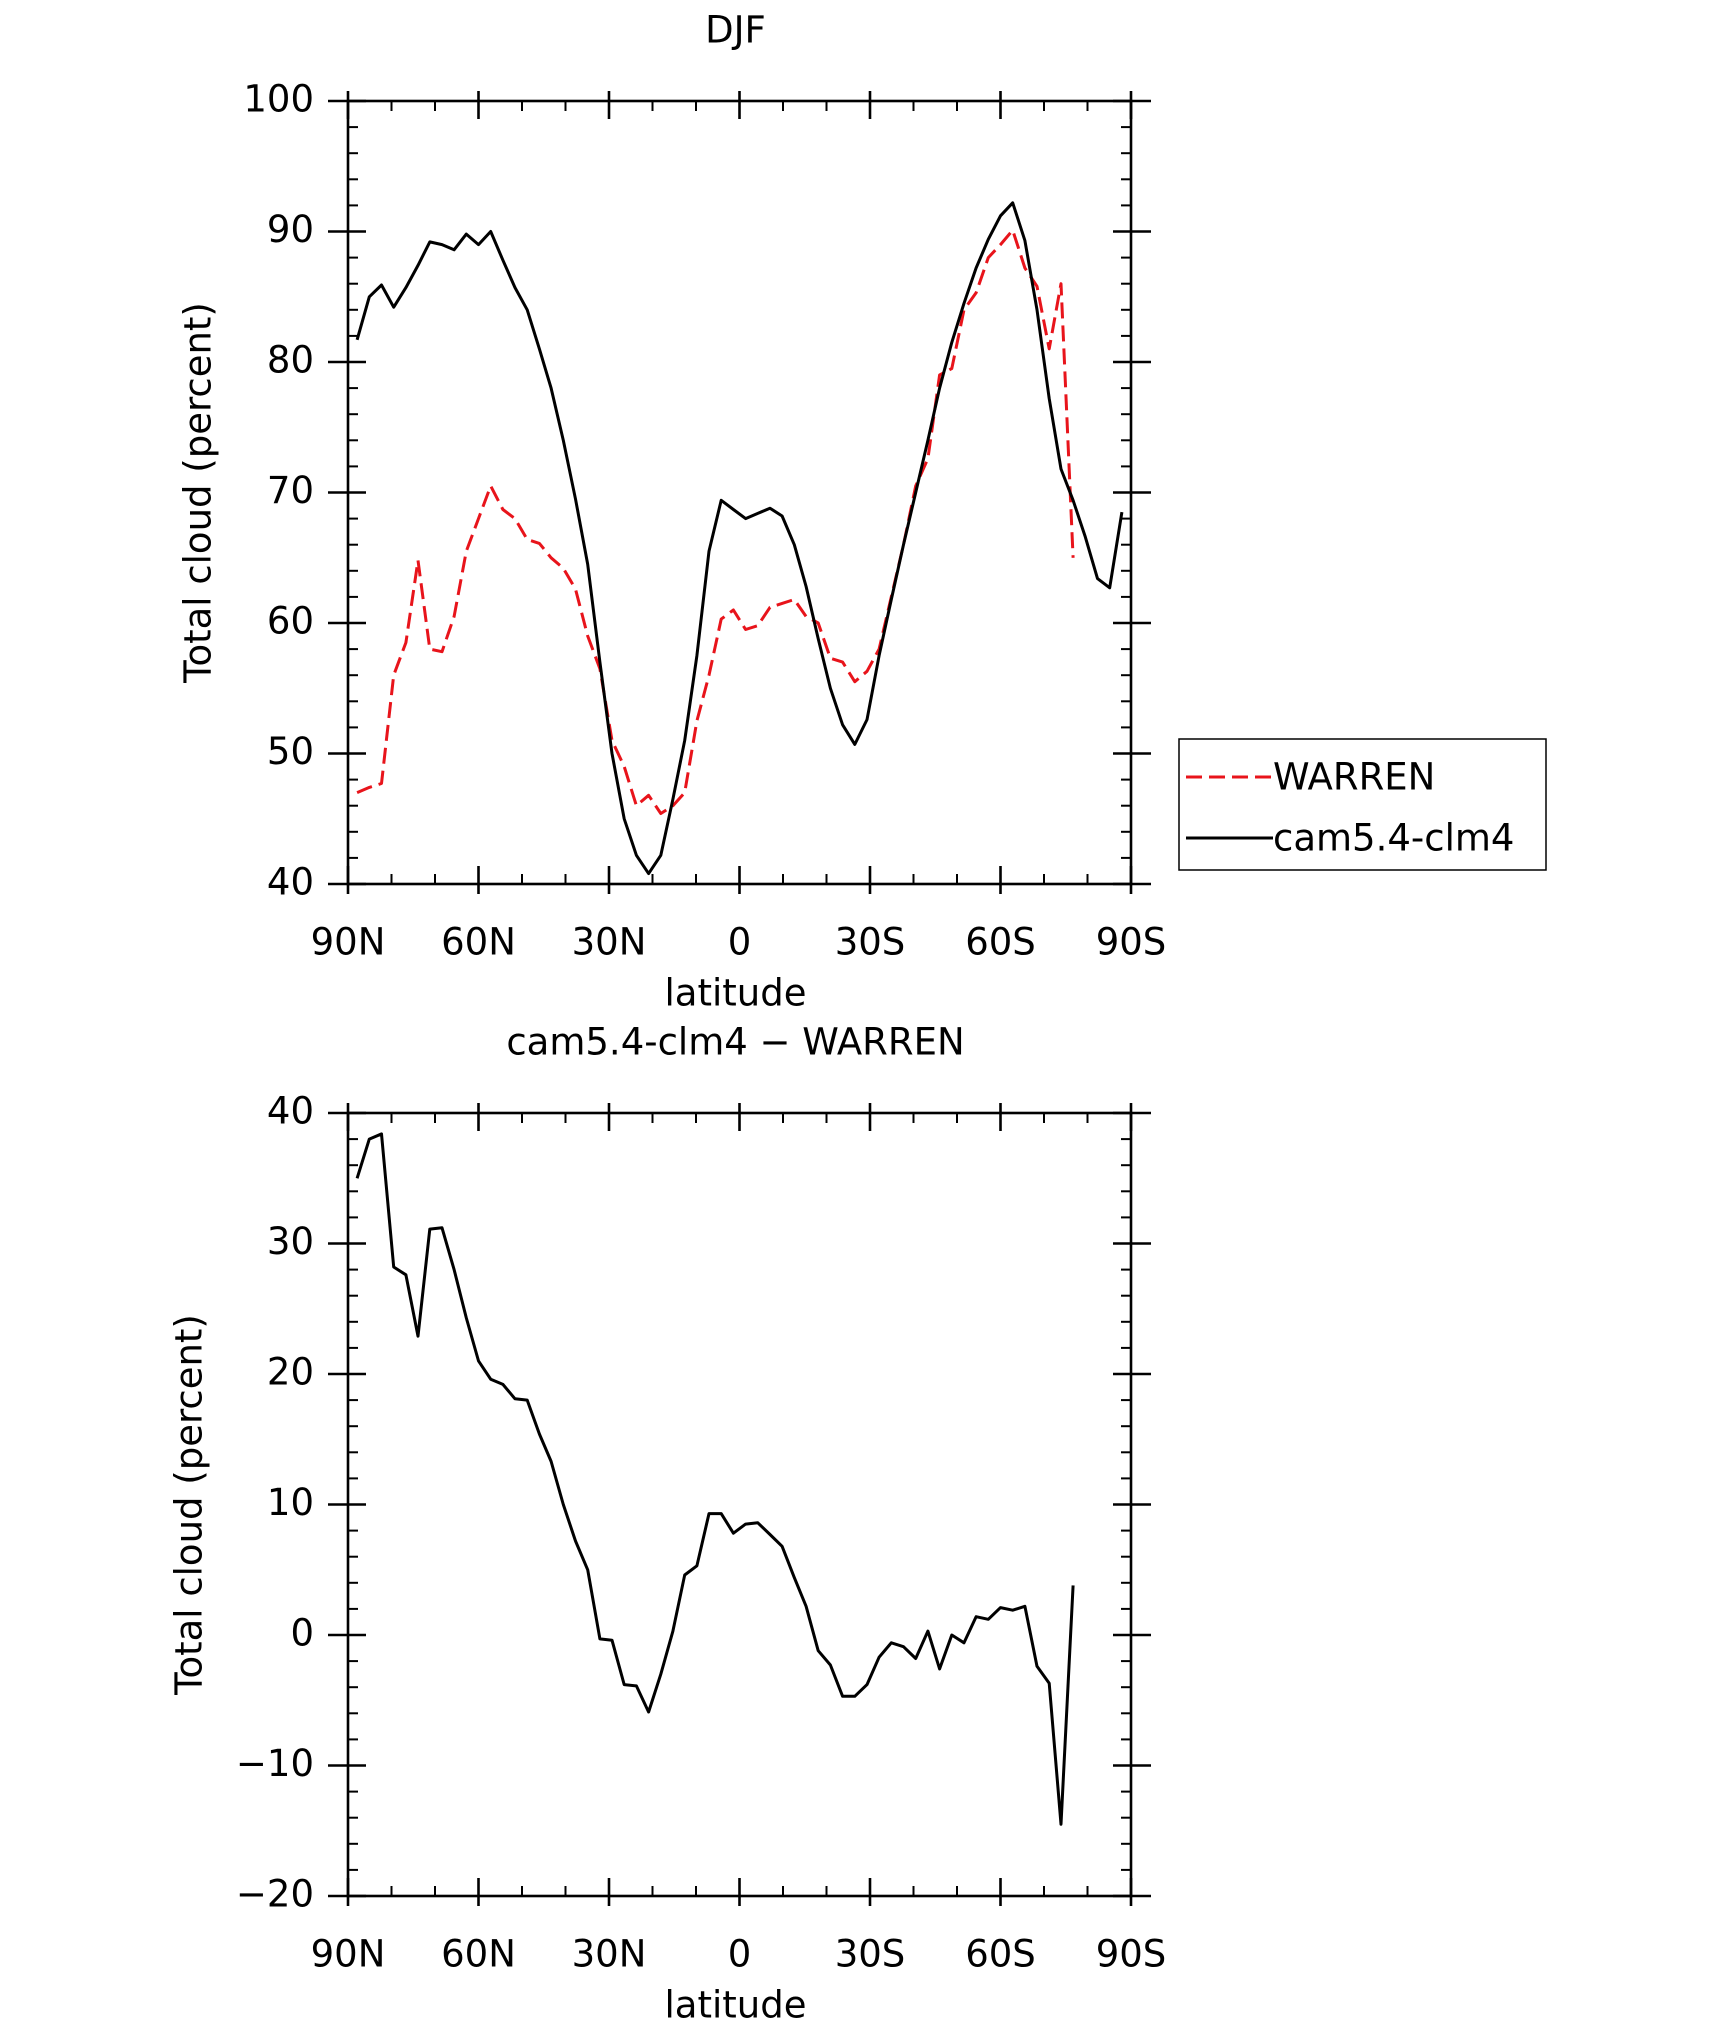  I want to click on y-tick-label: 70, so click(290, 490).